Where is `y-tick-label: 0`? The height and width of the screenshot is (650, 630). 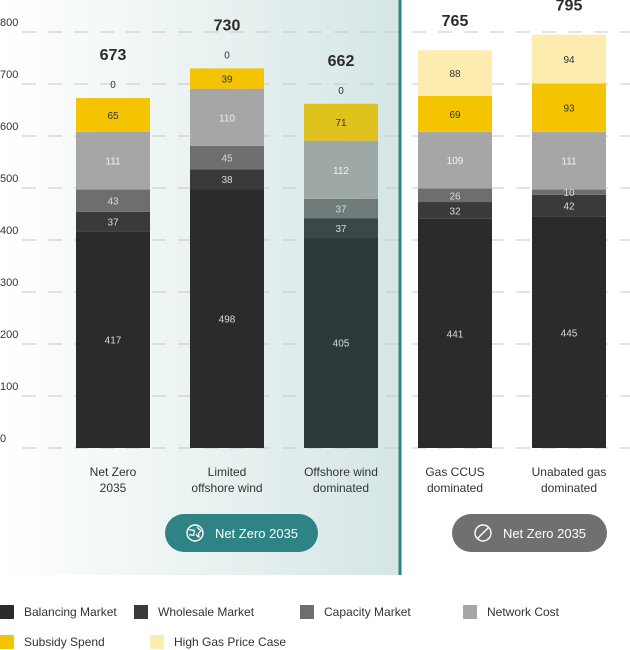 y-tick-label: 0 is located at coordinates (3, 439).